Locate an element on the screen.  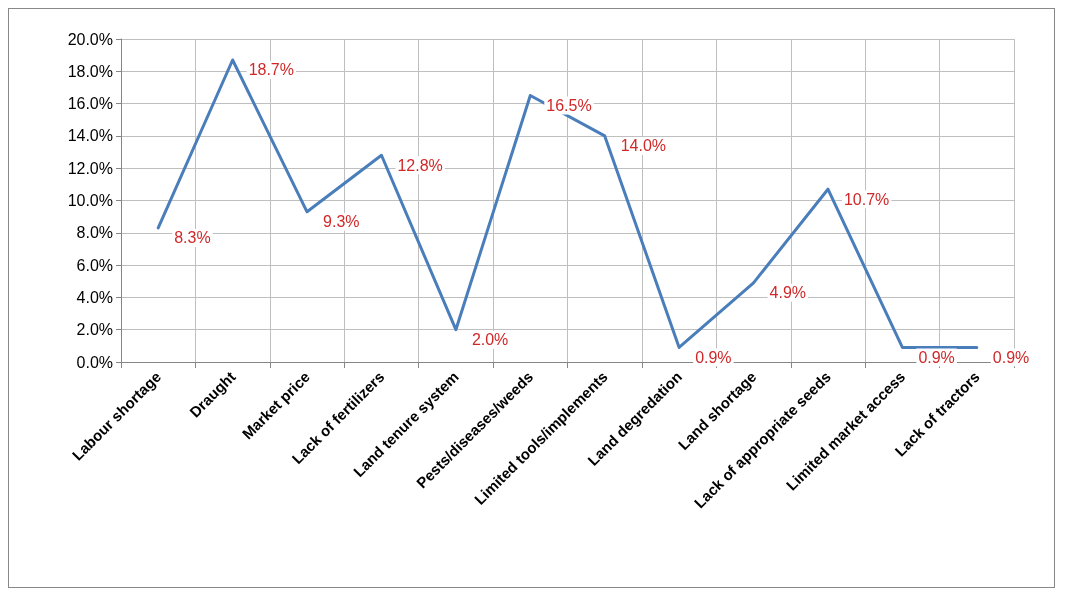
data-label: 9.3% is located at coordinates (341, 222).